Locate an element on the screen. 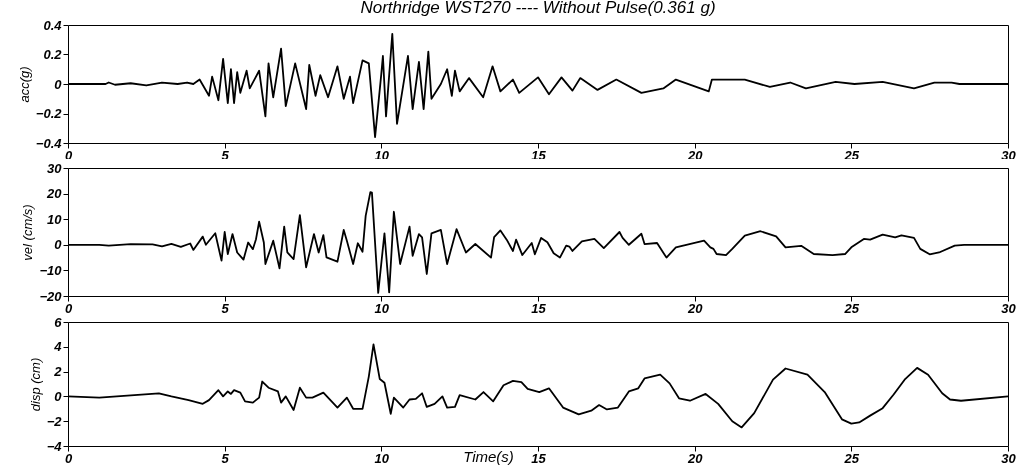 The image size is (1018, 471). y-tick-label: 2 is located at coordinates (58, 372).